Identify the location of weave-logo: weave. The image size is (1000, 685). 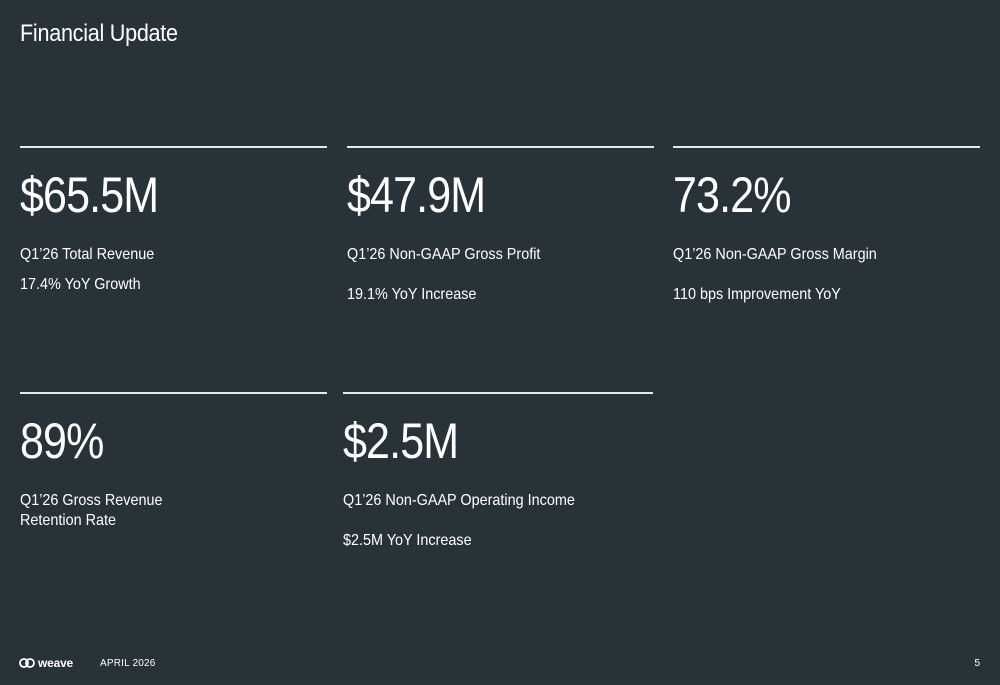
(46, 663).